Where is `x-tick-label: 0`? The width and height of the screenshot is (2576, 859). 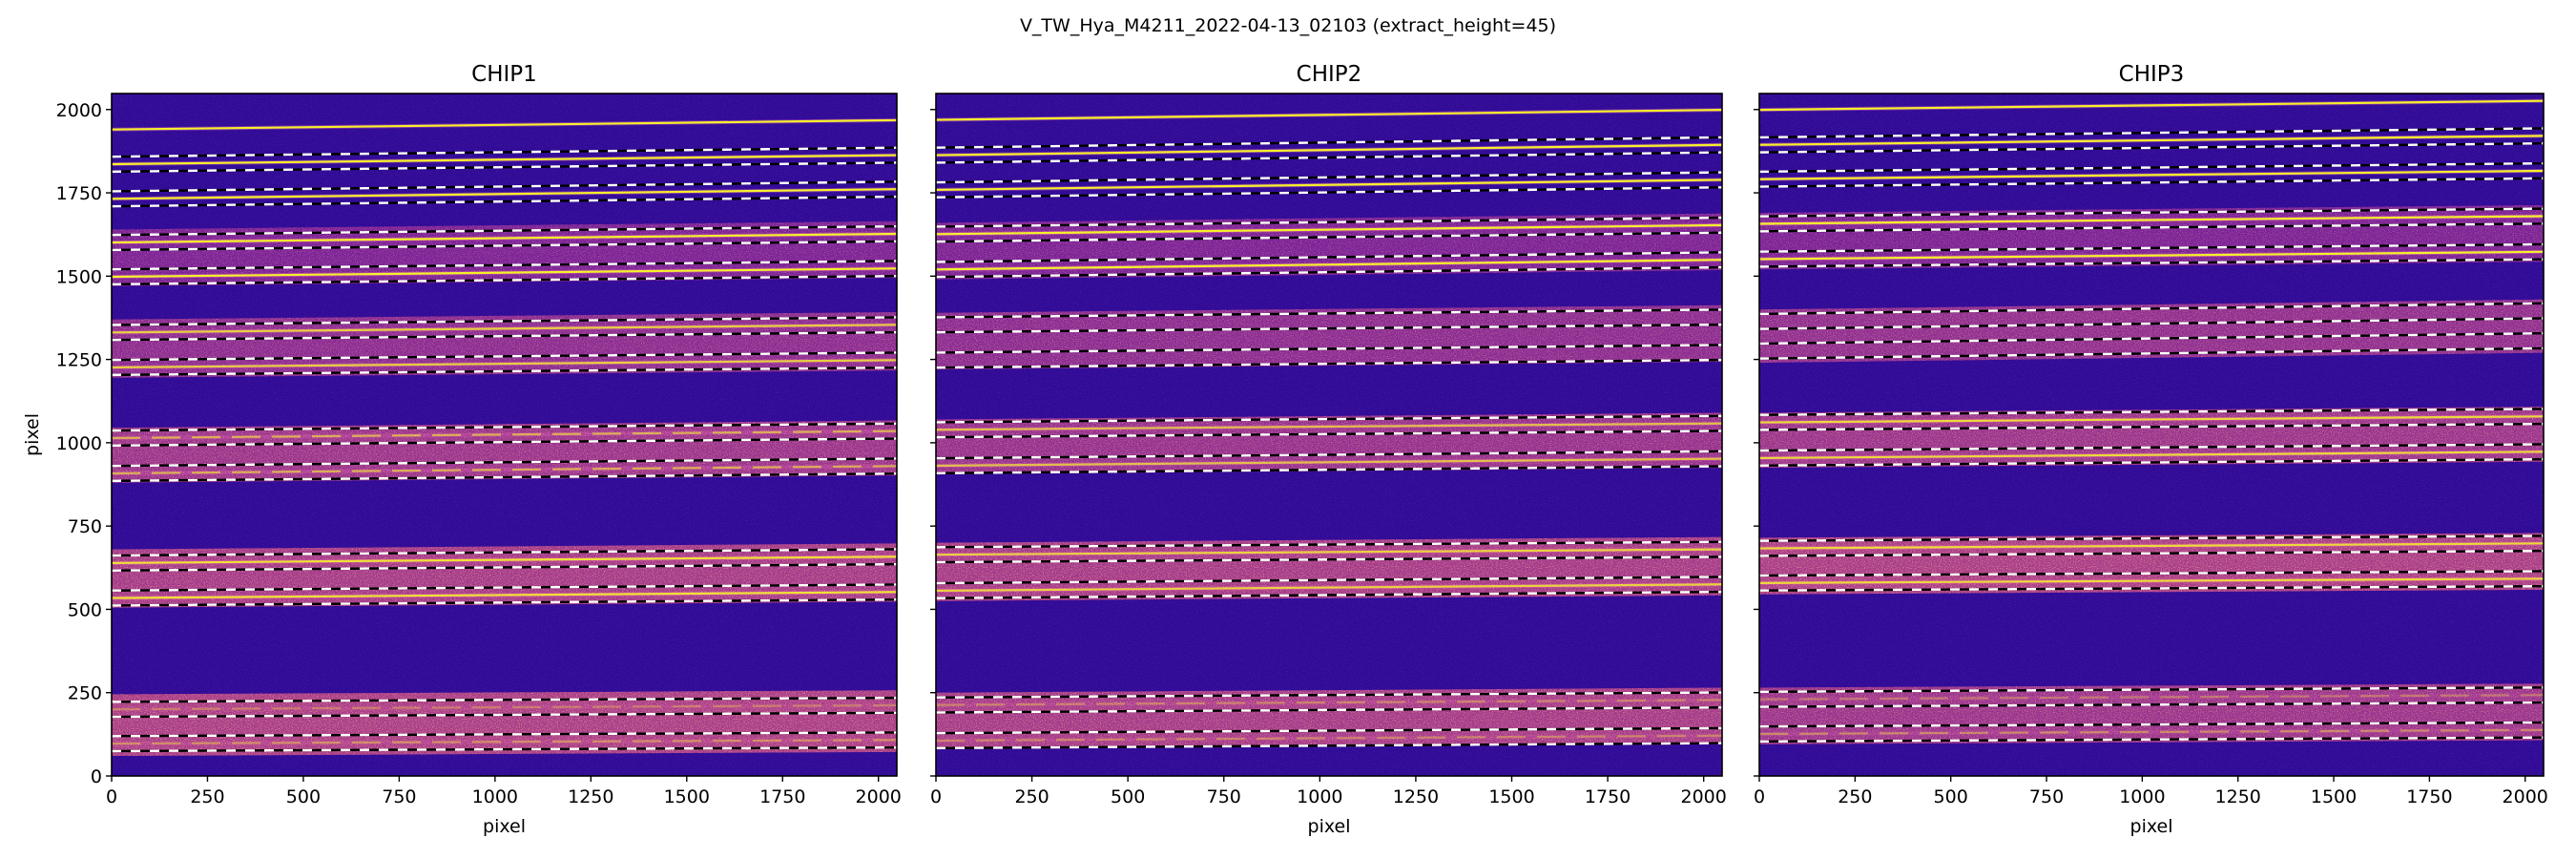 x-tick-label: 0 is located at coordinates (936, 796).